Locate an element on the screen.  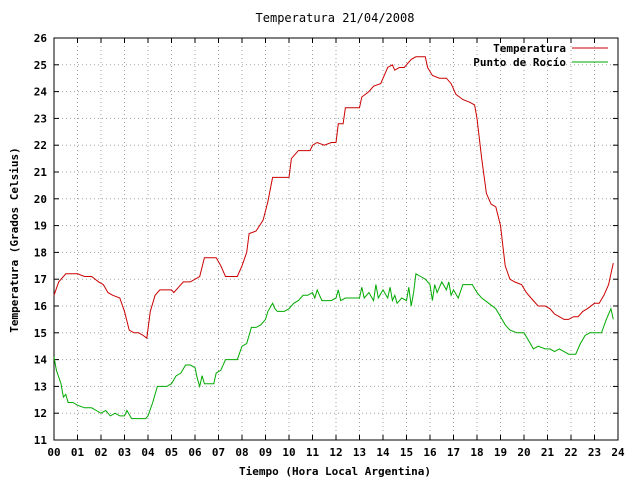
y-tick-label: 11 is located at coordinates (41, 440).